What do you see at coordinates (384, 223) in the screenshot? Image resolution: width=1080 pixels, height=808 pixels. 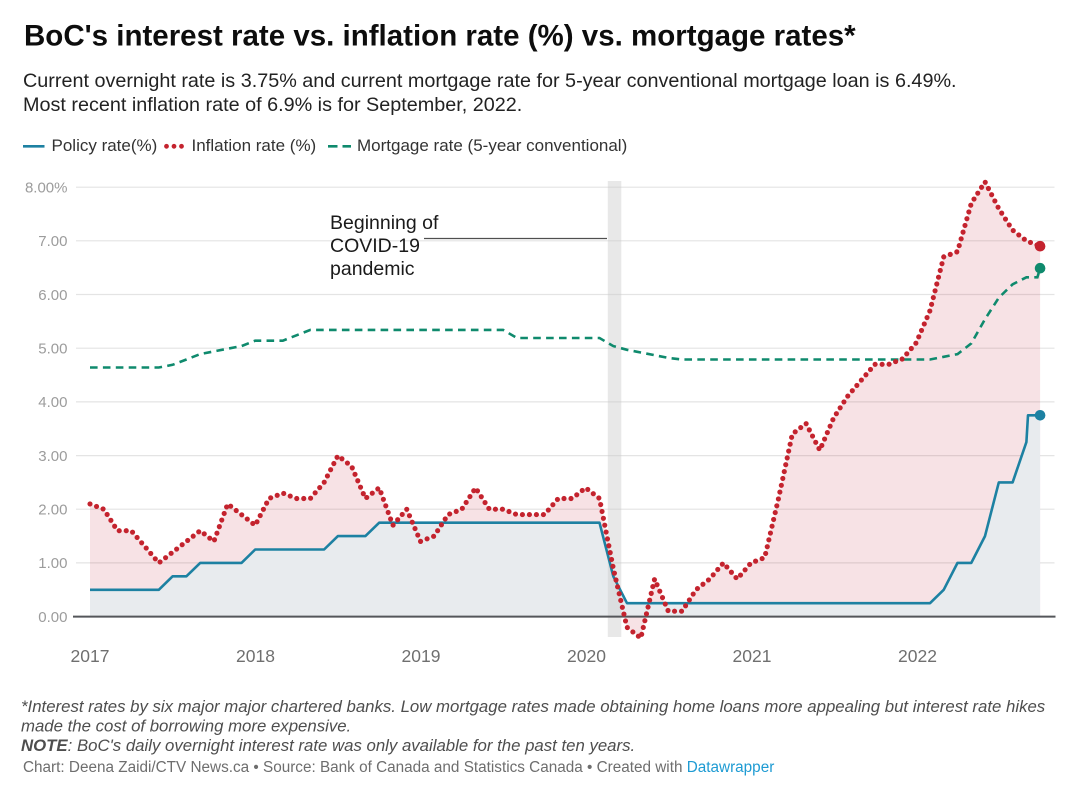 I see `svg-text: Beginning of` at bounding box center [384, 223].